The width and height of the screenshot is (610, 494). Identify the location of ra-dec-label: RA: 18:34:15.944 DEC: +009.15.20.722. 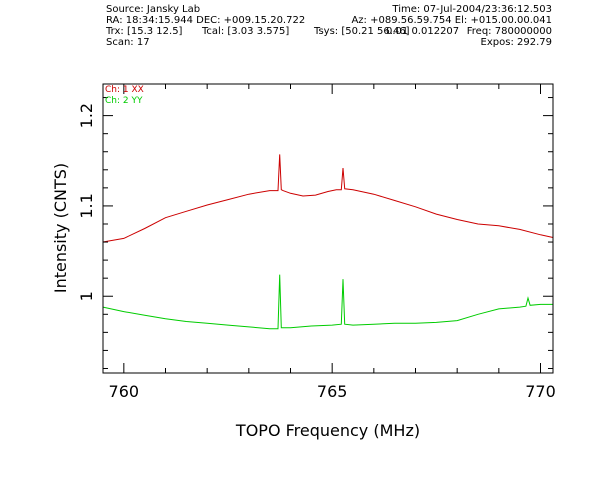
(206, 20).